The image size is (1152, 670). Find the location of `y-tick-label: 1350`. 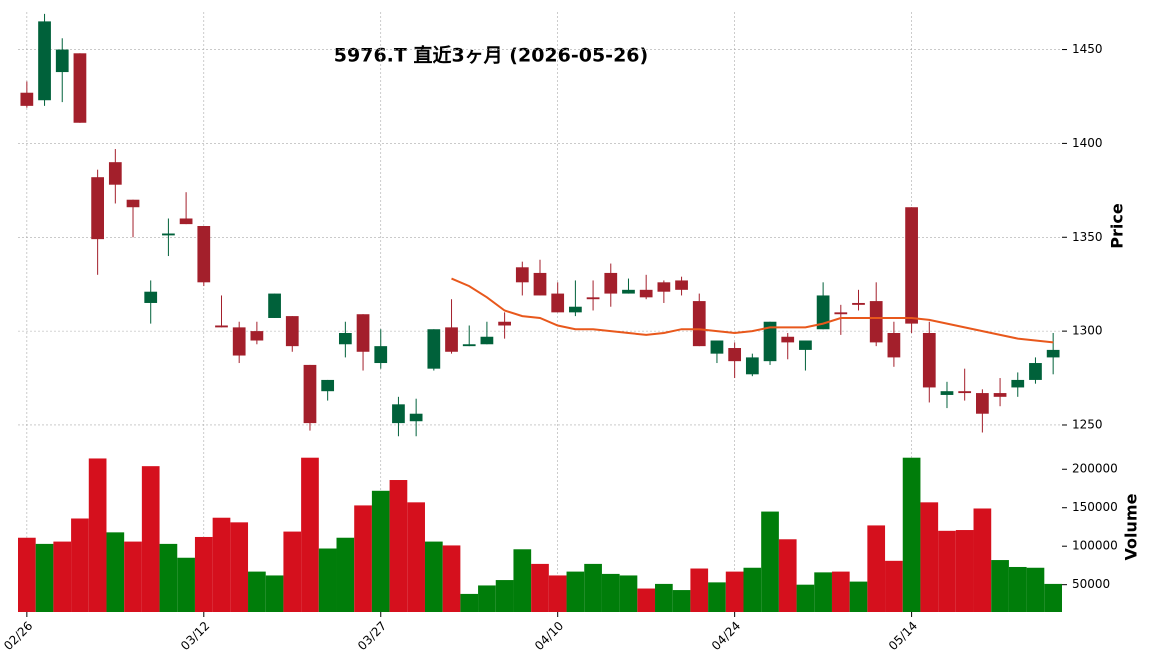

y-tick-label: 1350 is located at coordinates (1087, 237).